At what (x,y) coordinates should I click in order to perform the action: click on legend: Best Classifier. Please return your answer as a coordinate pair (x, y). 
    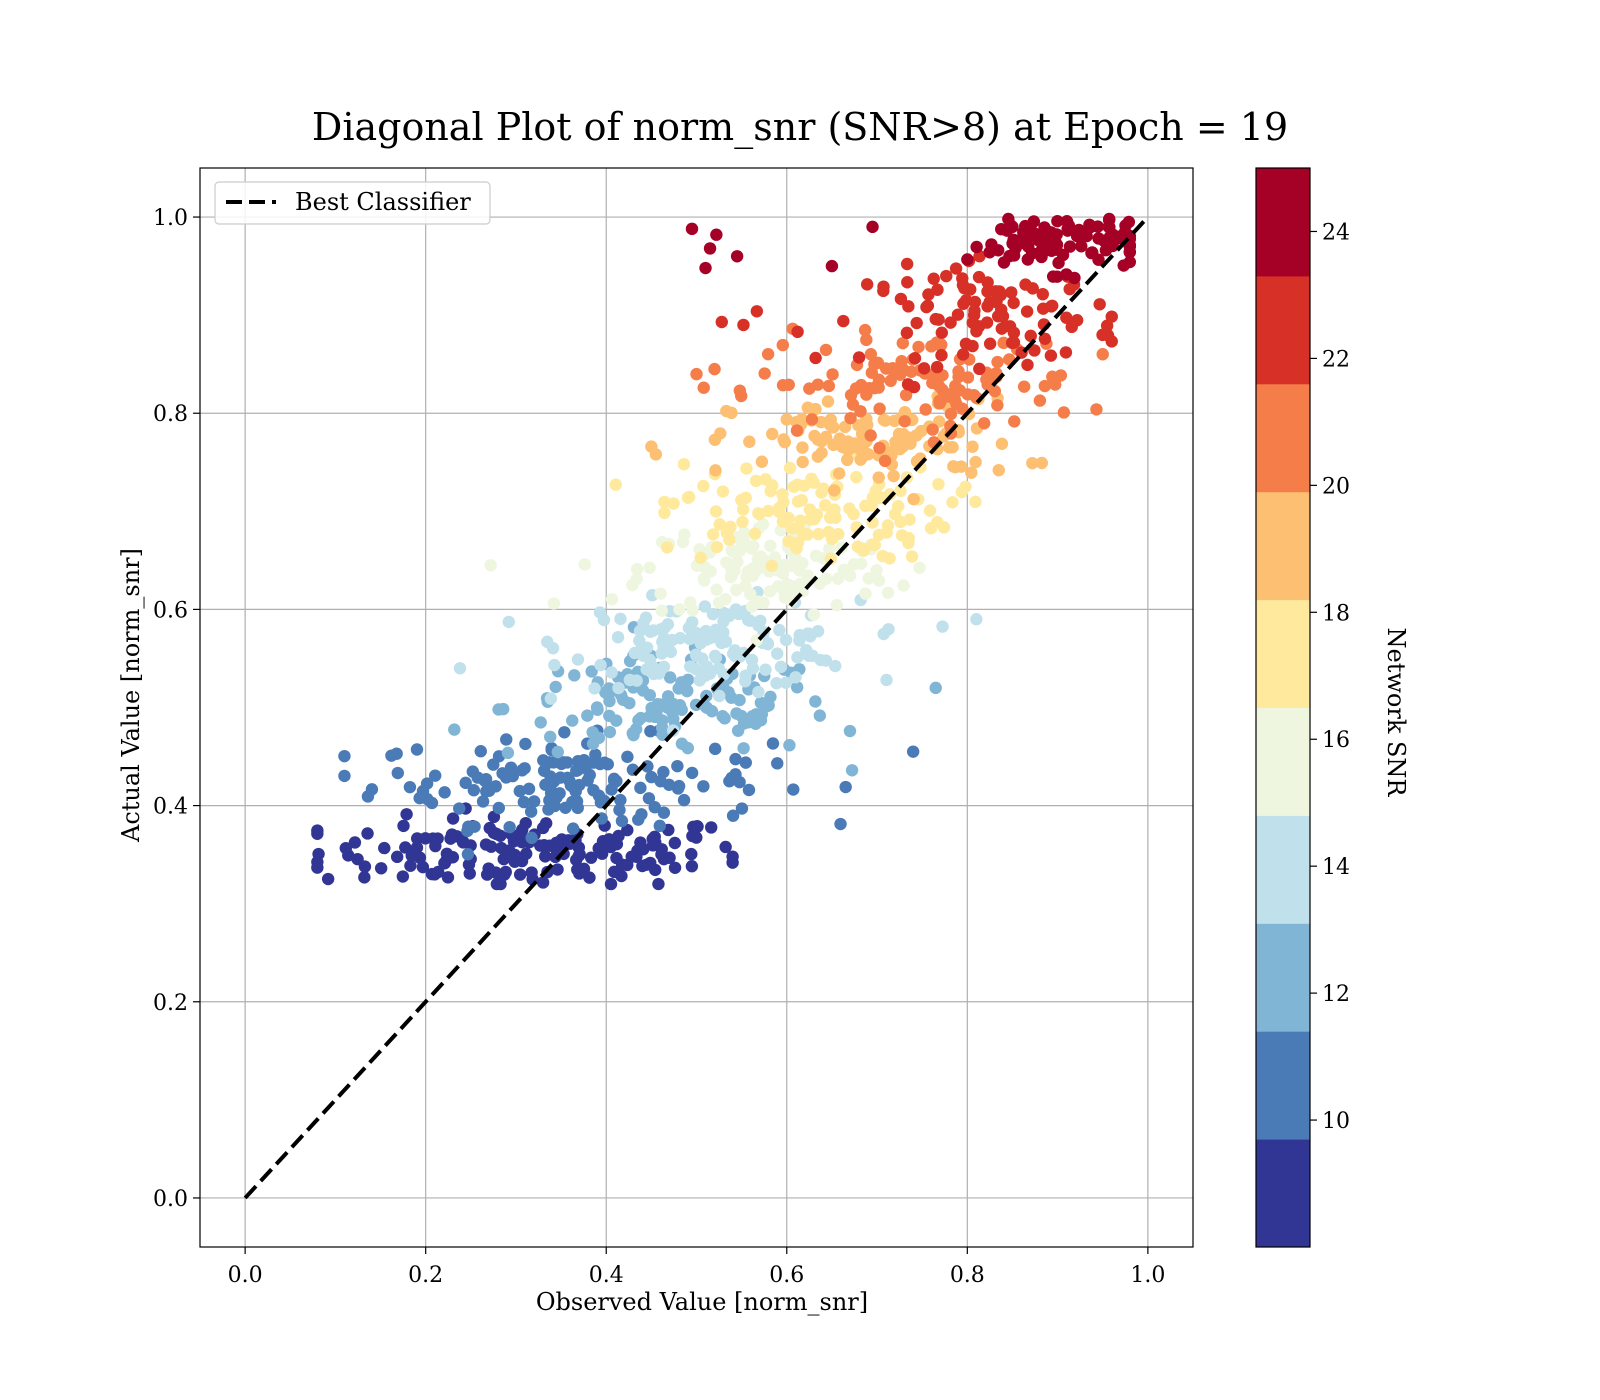
    Looking at the image, I should click on (352, 203).